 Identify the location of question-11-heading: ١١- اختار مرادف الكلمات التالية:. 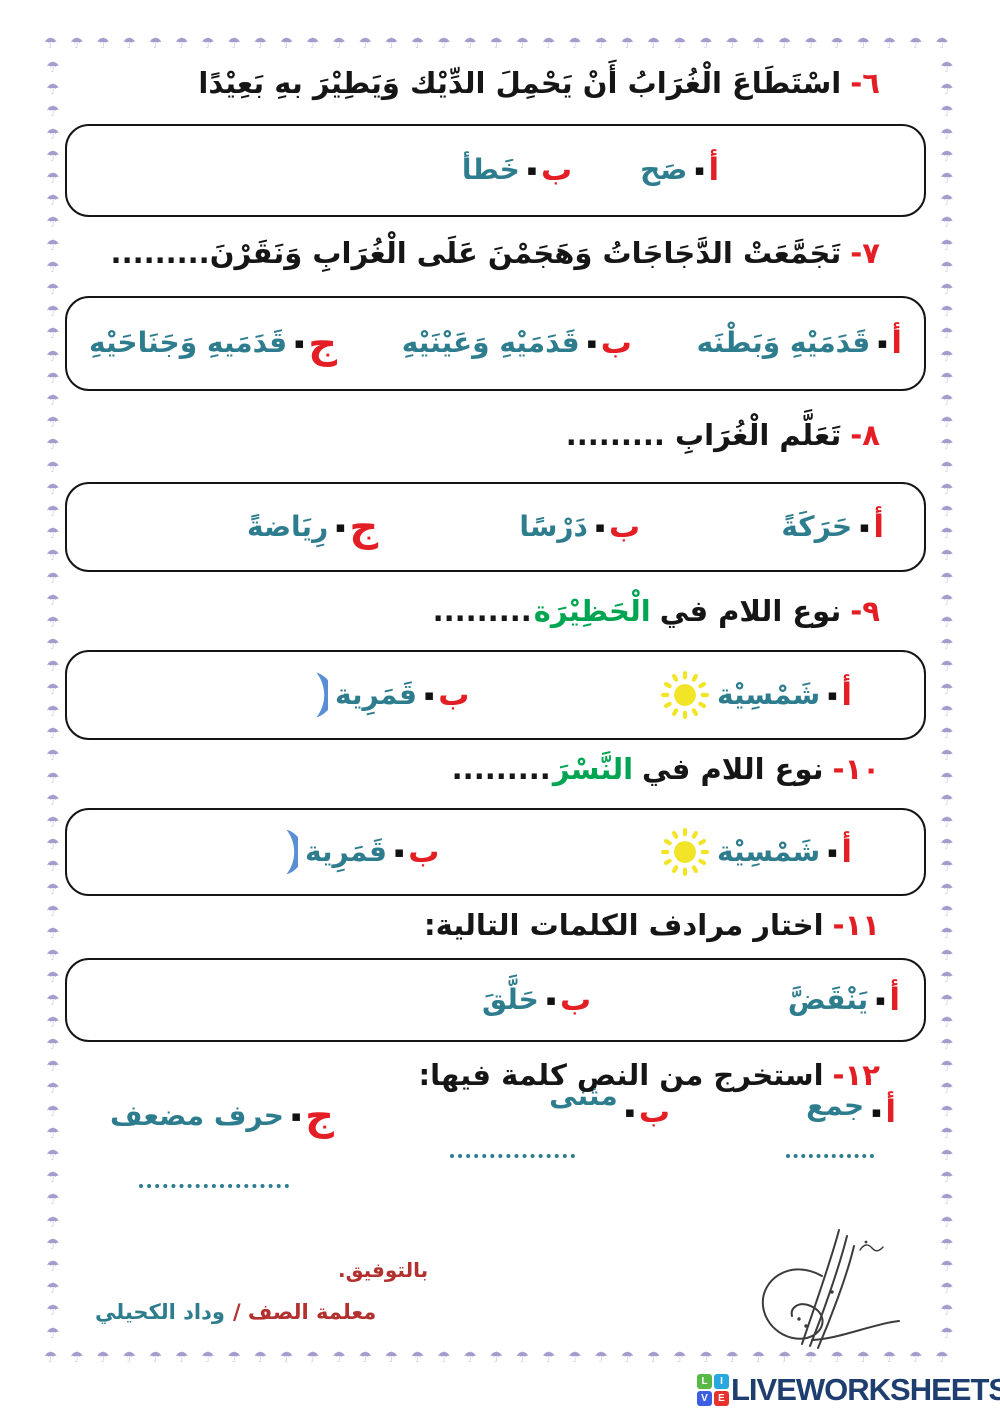
(652, 925).